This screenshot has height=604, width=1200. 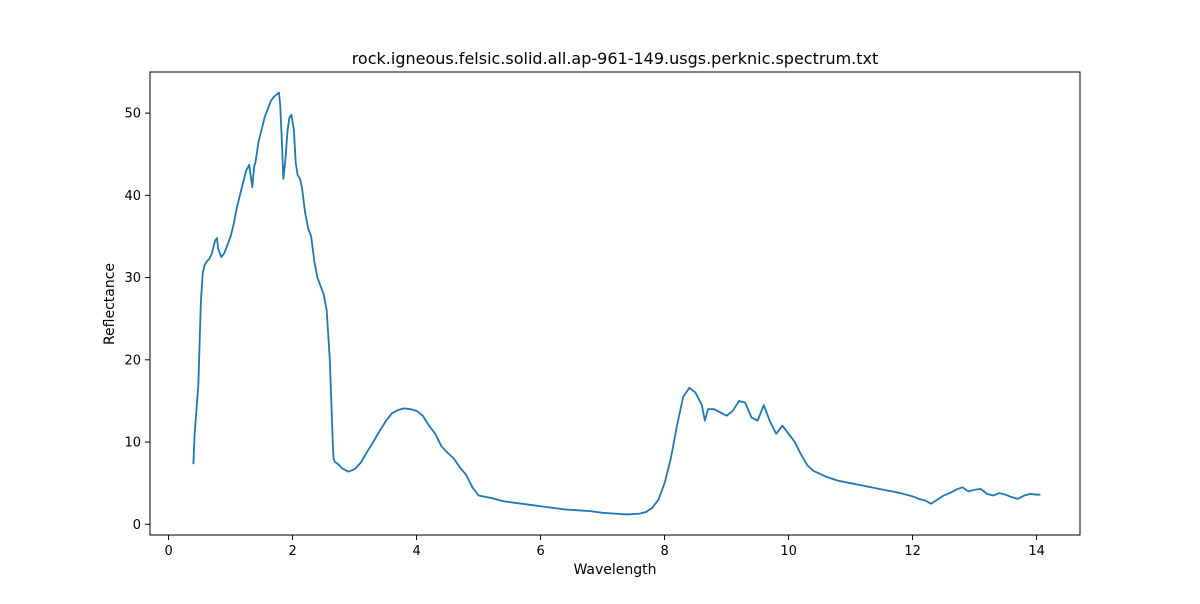 I want to click on x-tick-label: 4, so click(x=416, y=551).